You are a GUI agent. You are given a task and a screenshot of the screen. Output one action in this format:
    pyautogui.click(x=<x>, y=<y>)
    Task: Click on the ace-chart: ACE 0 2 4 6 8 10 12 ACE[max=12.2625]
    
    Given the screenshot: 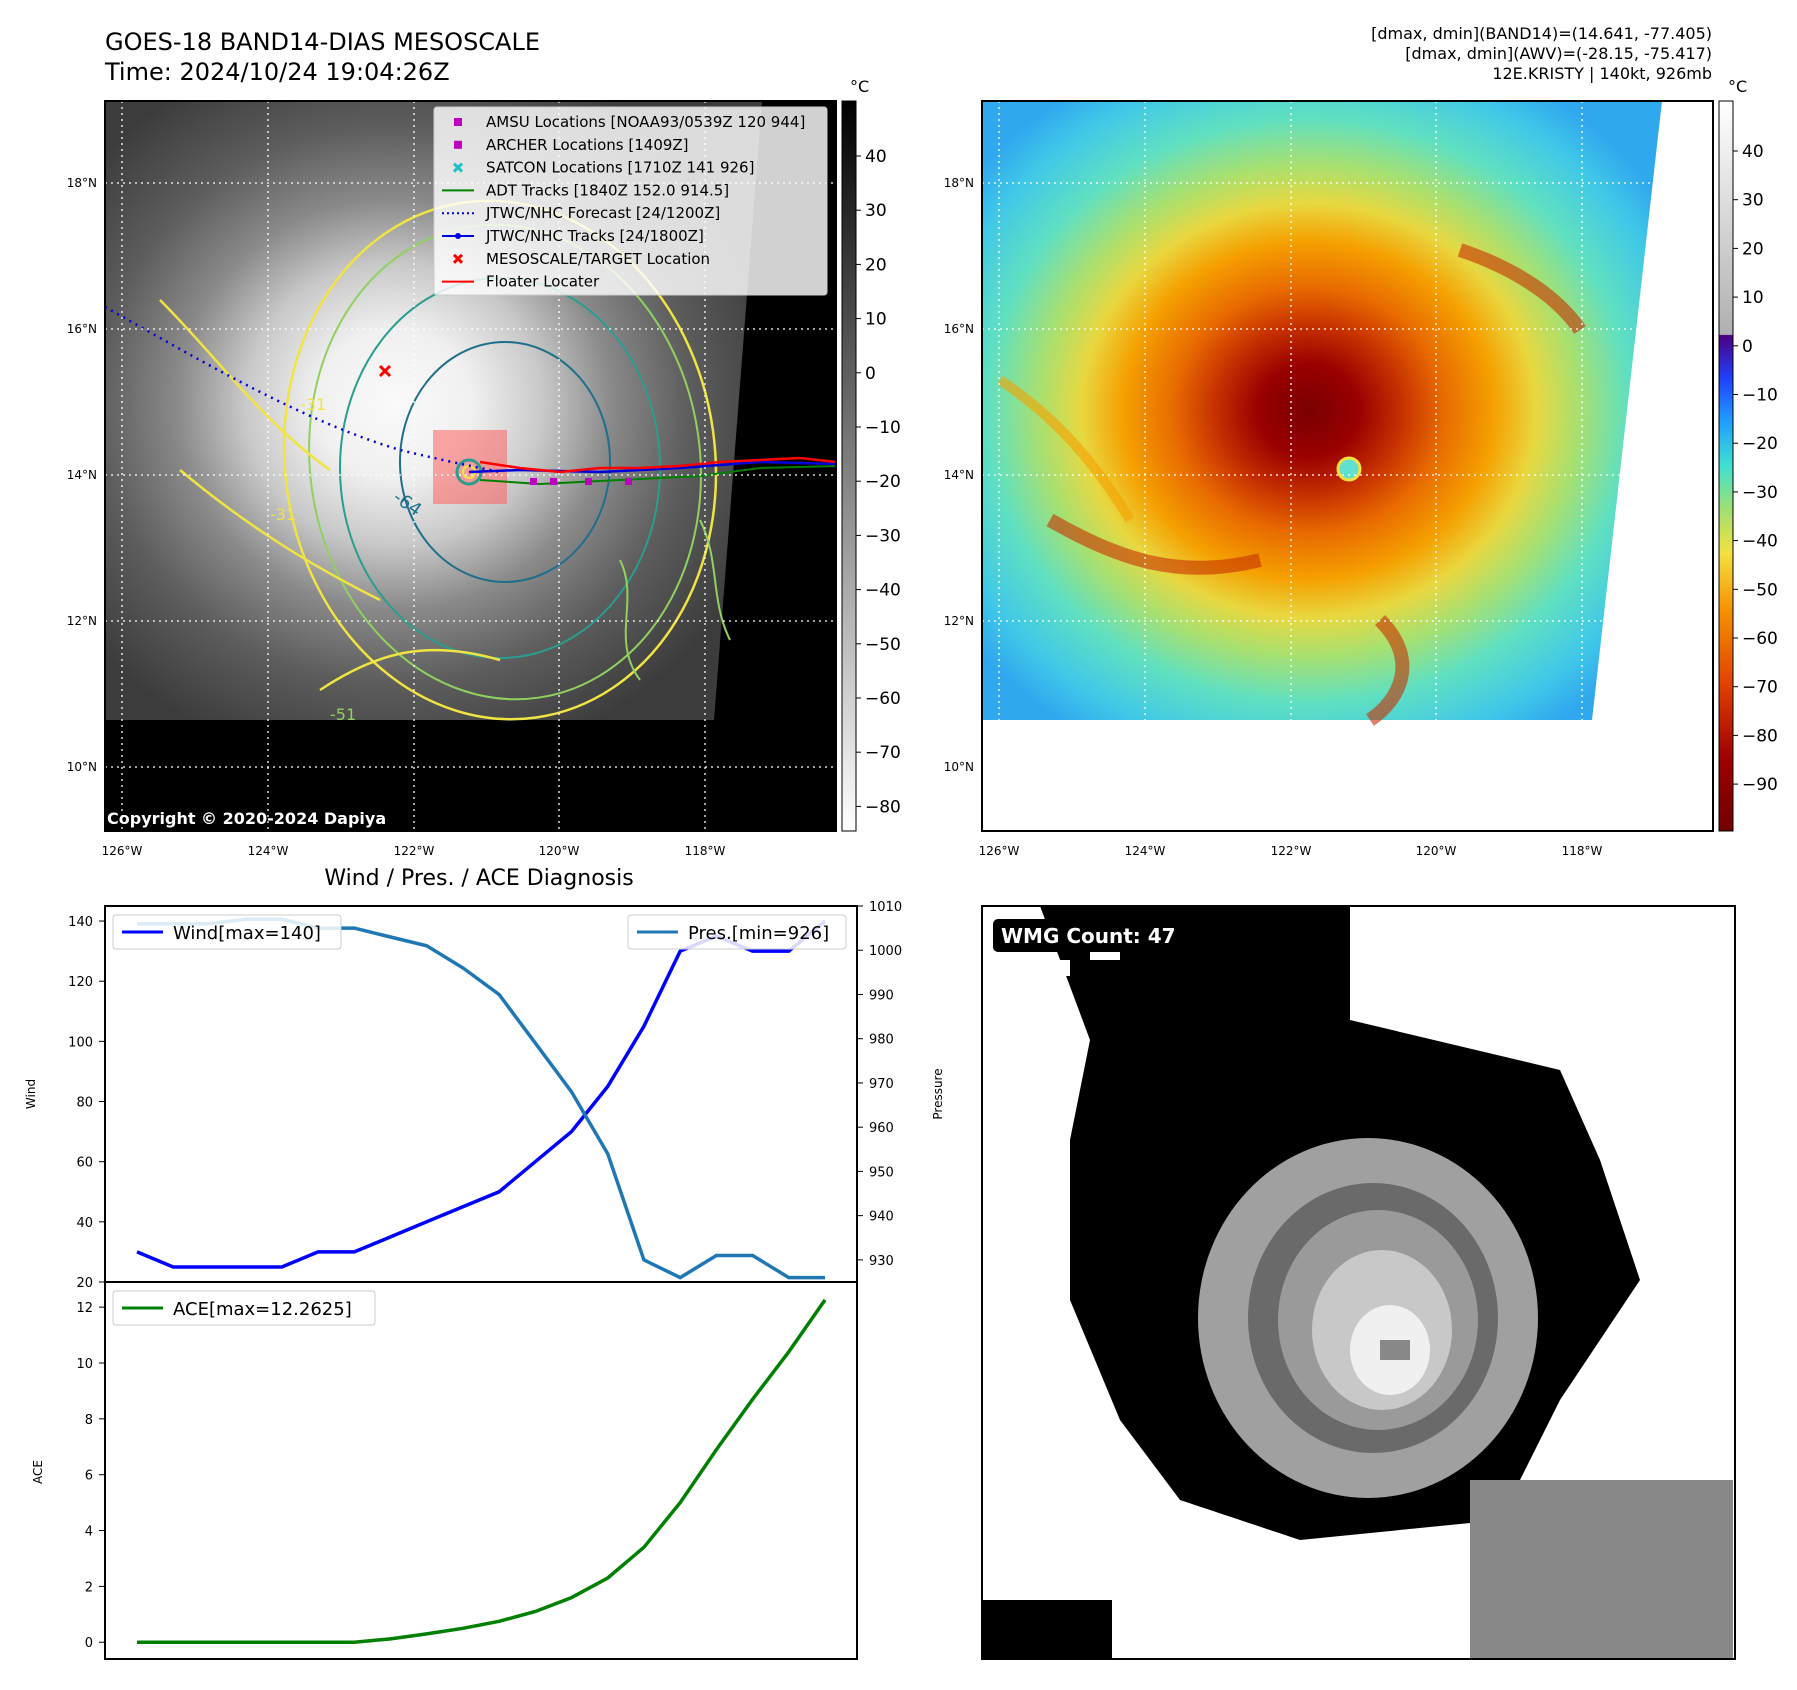 What is the action you would take?
    pyautogui.click(x=444, y=1470)
    